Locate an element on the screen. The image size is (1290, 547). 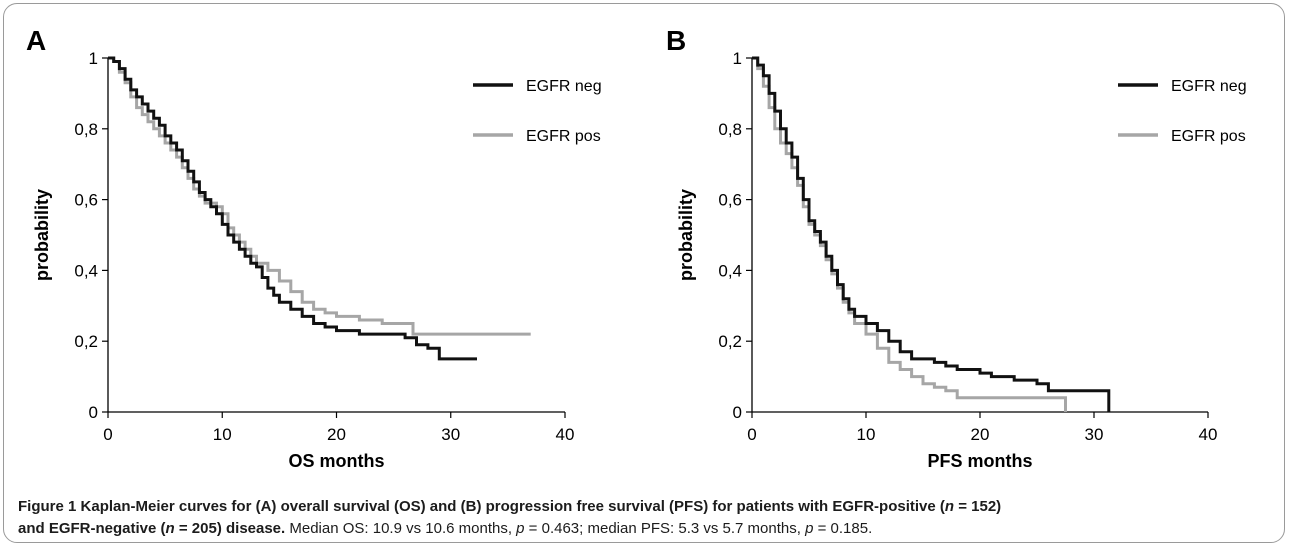
caption-p-os: = 0.463; median PFS: 5.3 vs 5.7 months, is located at coordinates (665, 528).